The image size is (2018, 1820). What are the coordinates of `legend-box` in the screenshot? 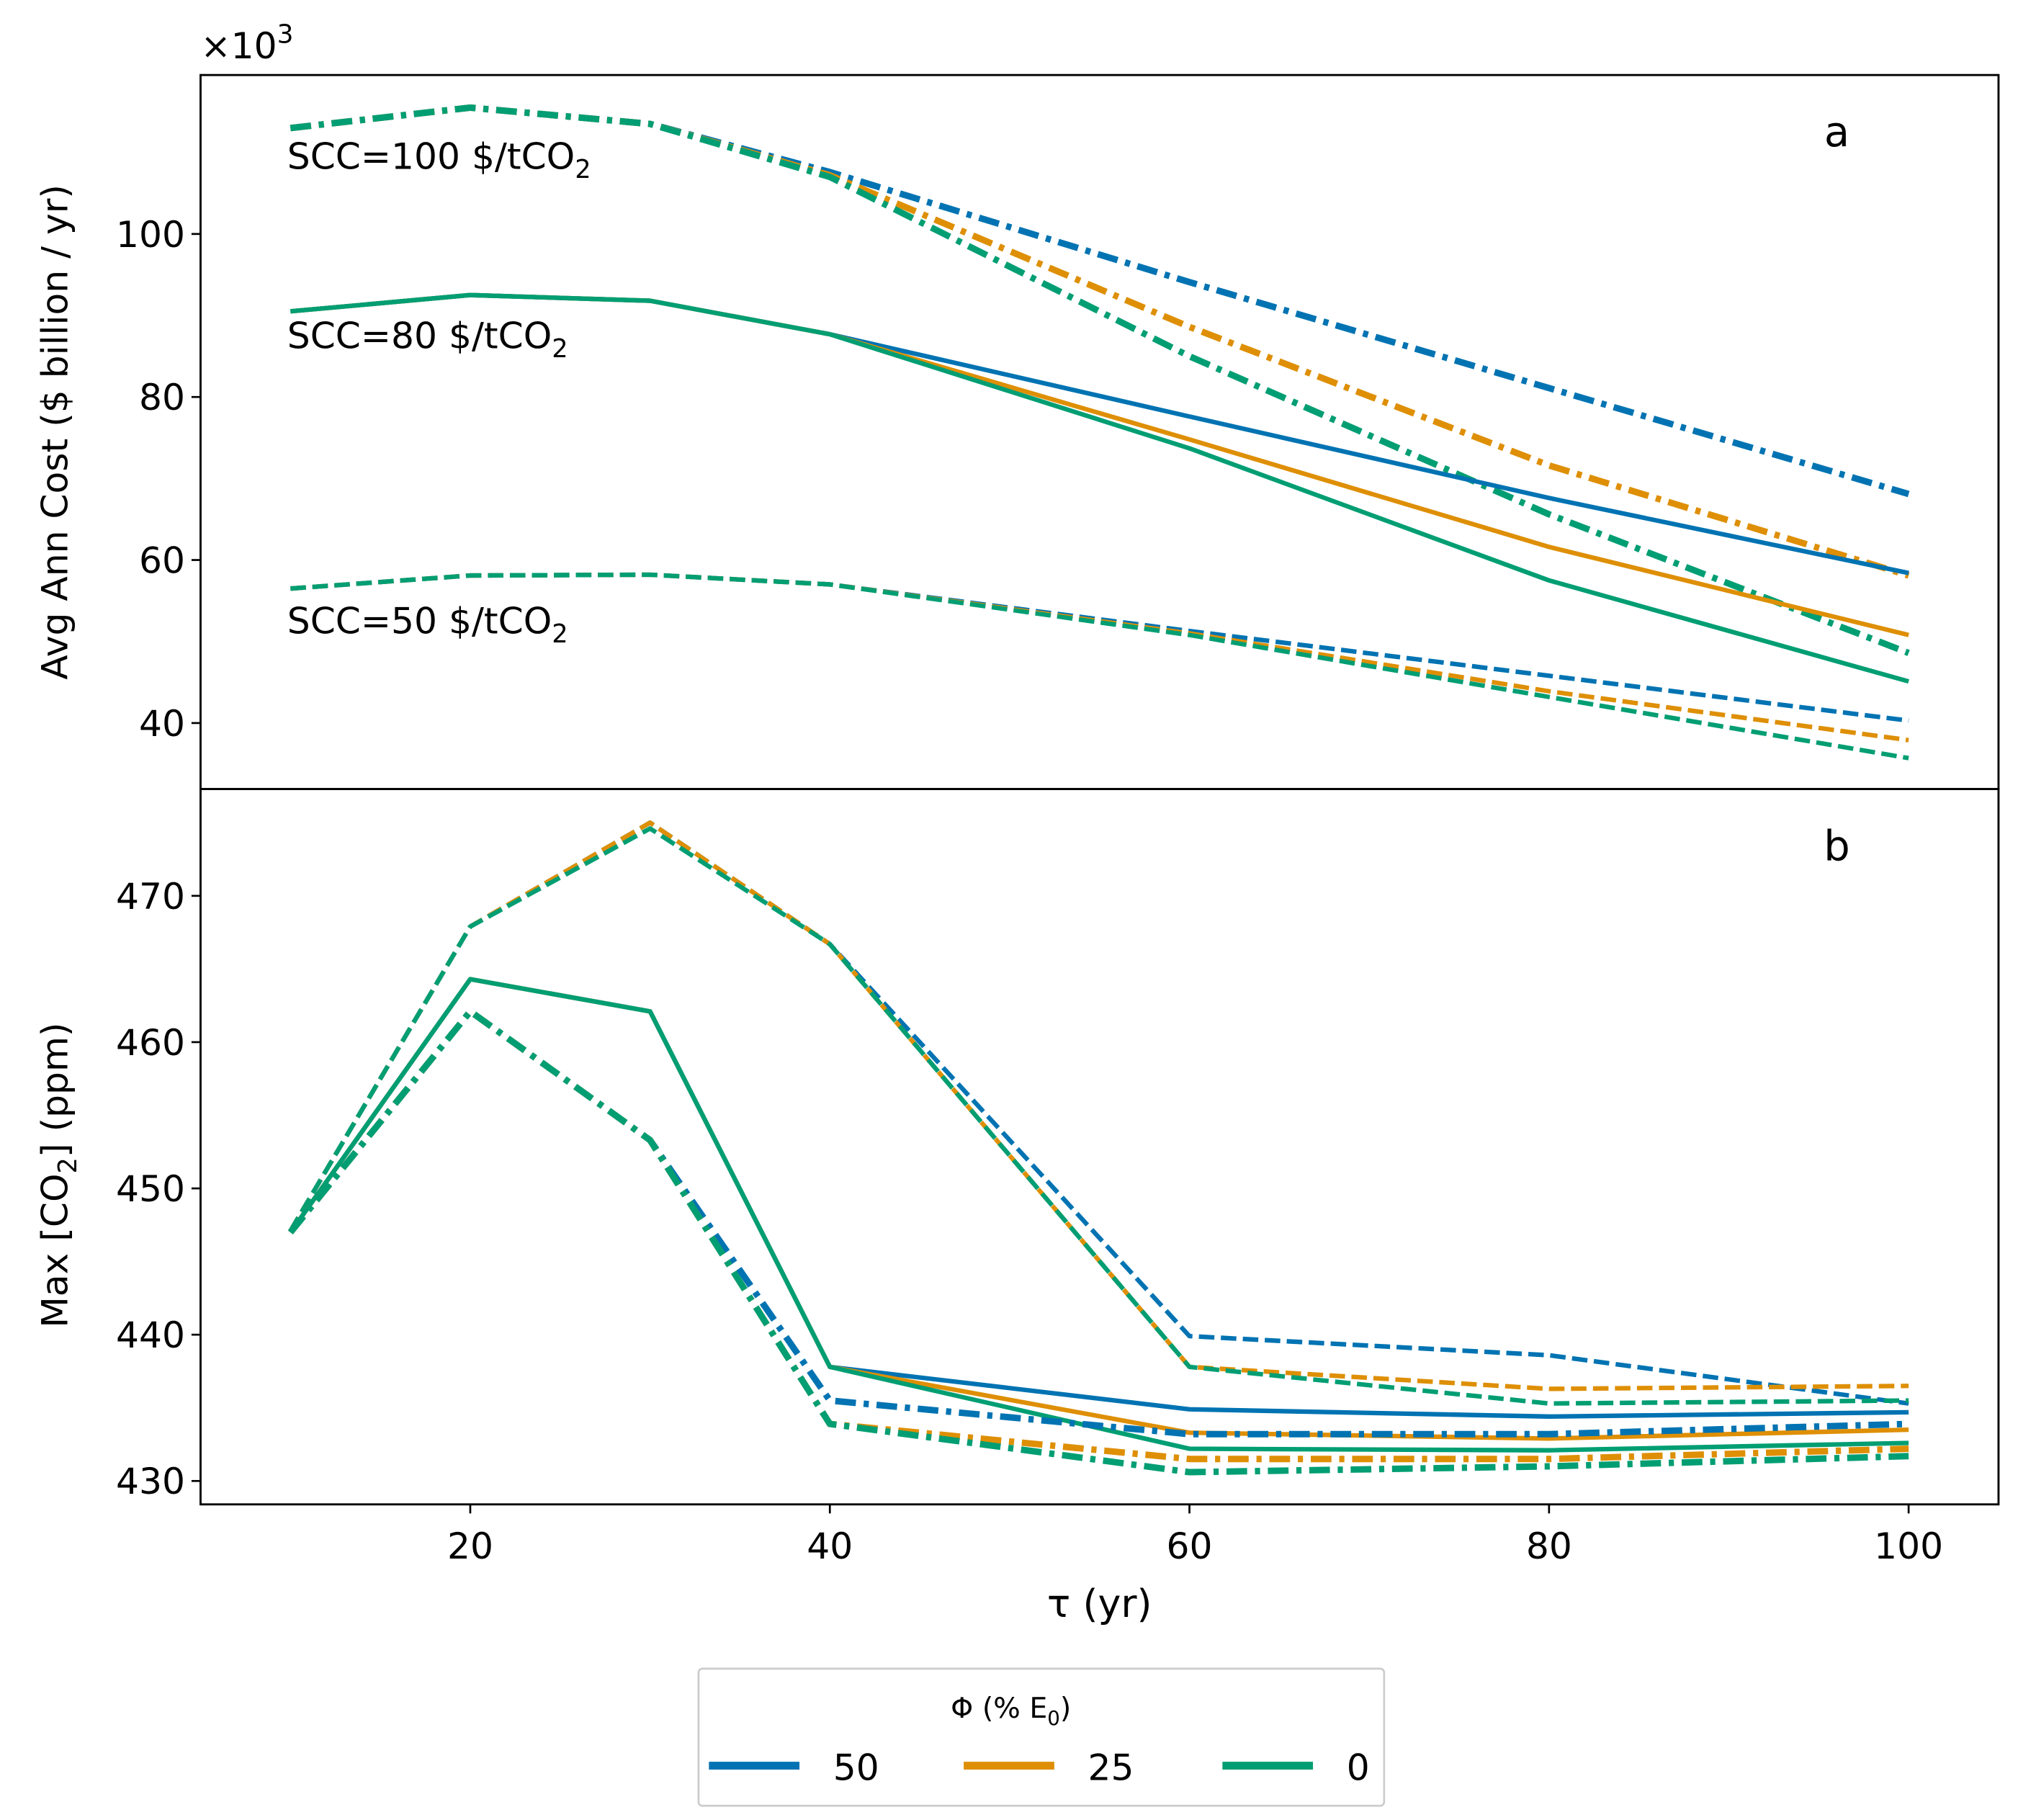 It's located at (1041, 1737).